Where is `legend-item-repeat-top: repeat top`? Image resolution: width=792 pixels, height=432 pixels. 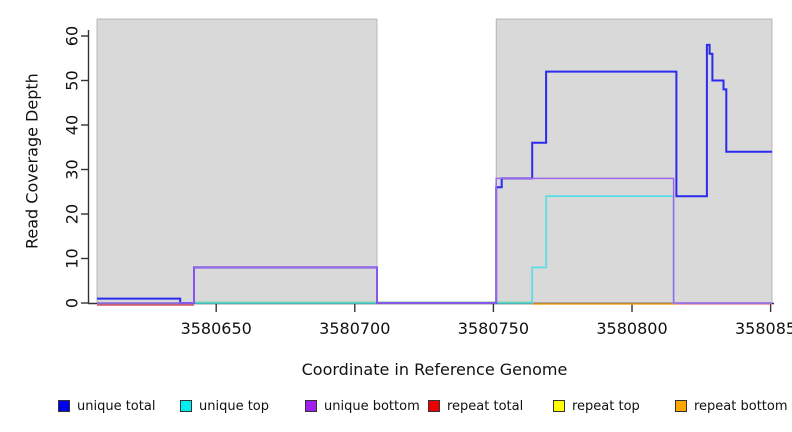 legend-item-repeat-top: repeat top is located at coordinates (596, 406).